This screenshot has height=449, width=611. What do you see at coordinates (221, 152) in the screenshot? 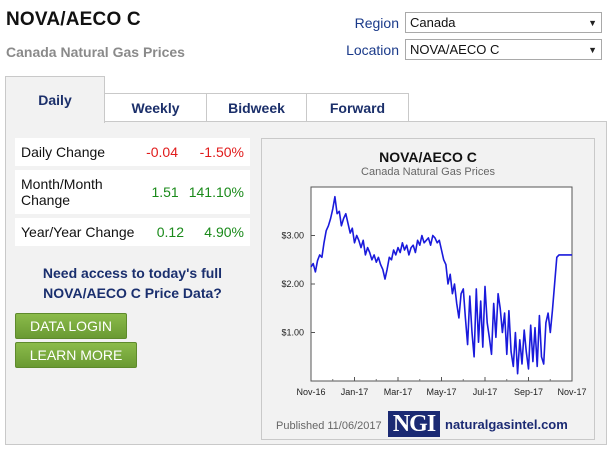
I see `stat-percent: -1.50%` at bounding box center [221, 152].